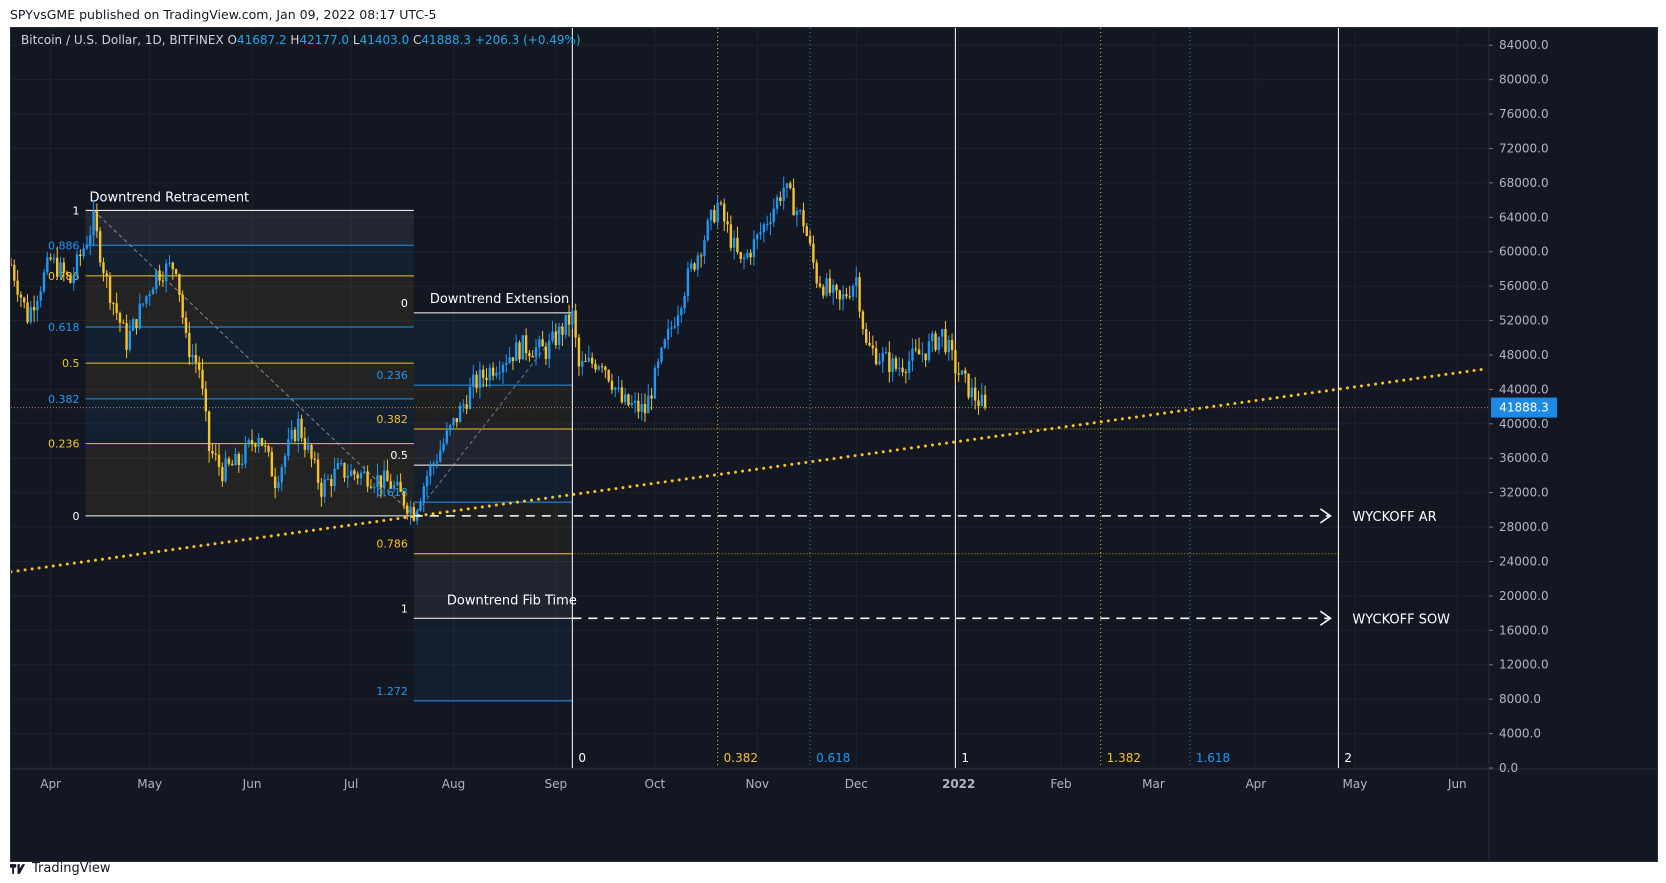  Describe the element at coordinates (232, 40) in the screenshot. I see `open-label: O` at that location.